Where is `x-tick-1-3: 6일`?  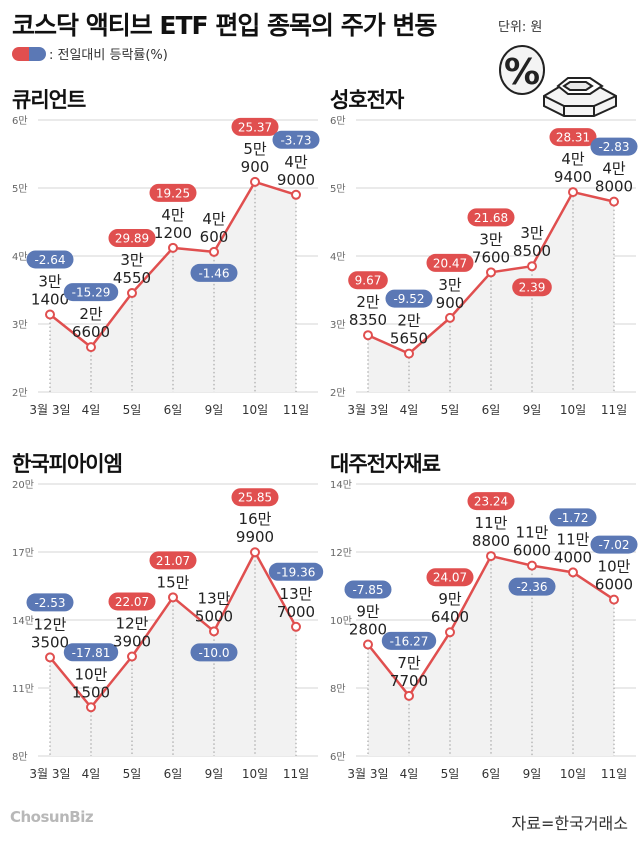
x-tick-1-3: 6일 is located at coordinates (491, 410).